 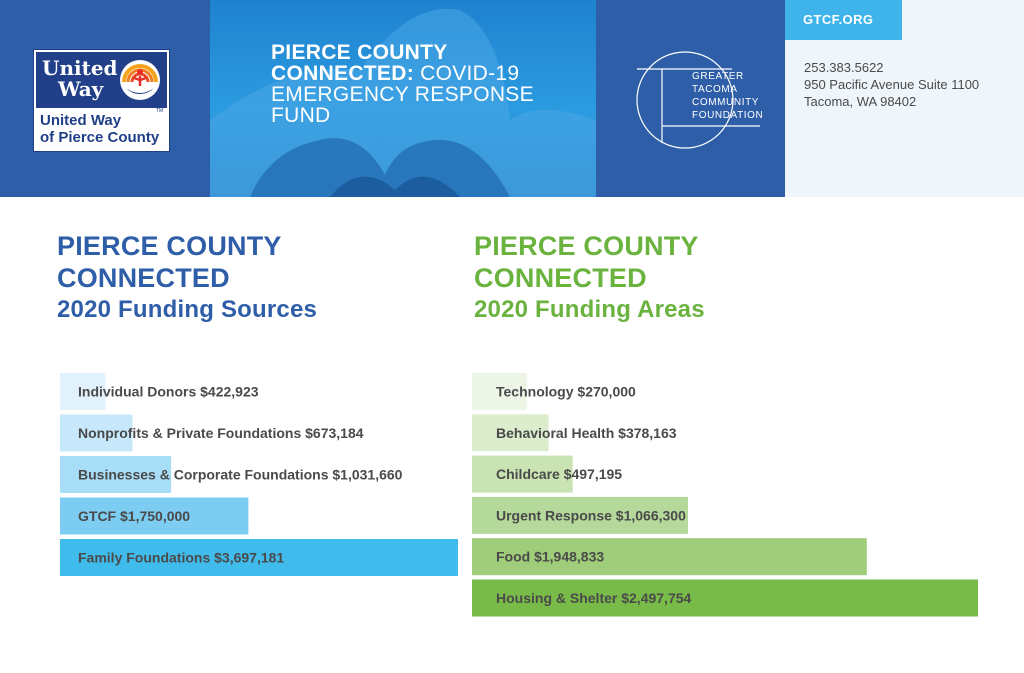 I want to click on website-link: GTCF.ORG, so click(x=838, y=19).